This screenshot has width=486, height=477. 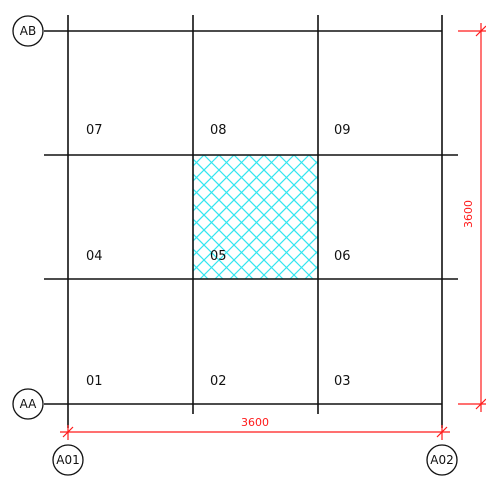 I want to click on dimension-vertical: 3600, so click(x=472, y=217).